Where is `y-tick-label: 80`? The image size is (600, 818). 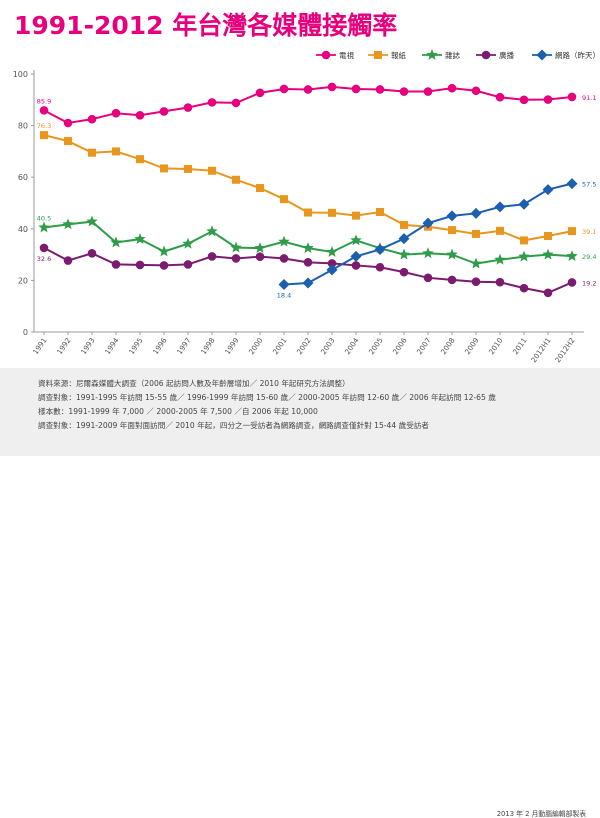 y-tick-label: 80 is located at coordinates (23, 126).